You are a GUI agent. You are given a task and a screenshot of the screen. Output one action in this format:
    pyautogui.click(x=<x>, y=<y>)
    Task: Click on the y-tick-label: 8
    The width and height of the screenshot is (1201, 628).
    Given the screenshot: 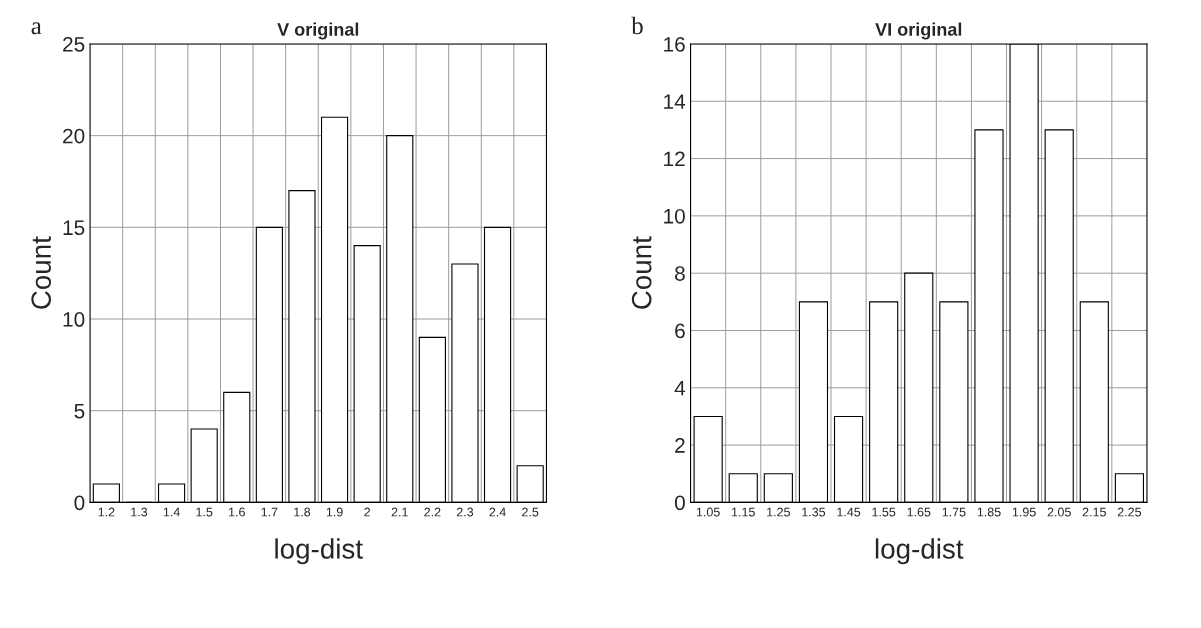 What is the action you would take?
    pyautogui.click(x=680, y=273)
    